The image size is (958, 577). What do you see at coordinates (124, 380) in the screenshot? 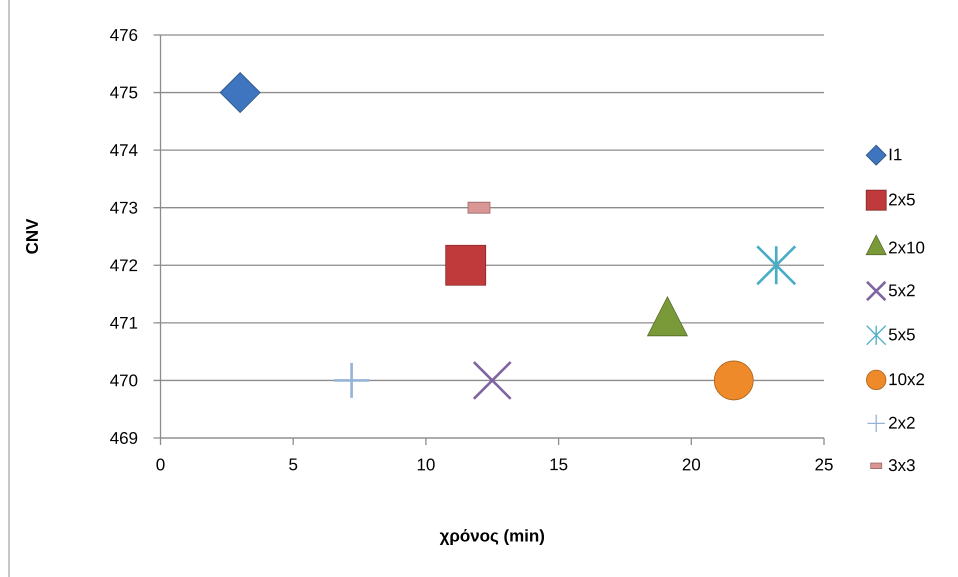
I see `y-tick-label: 470` at bounding box center [124, 380].